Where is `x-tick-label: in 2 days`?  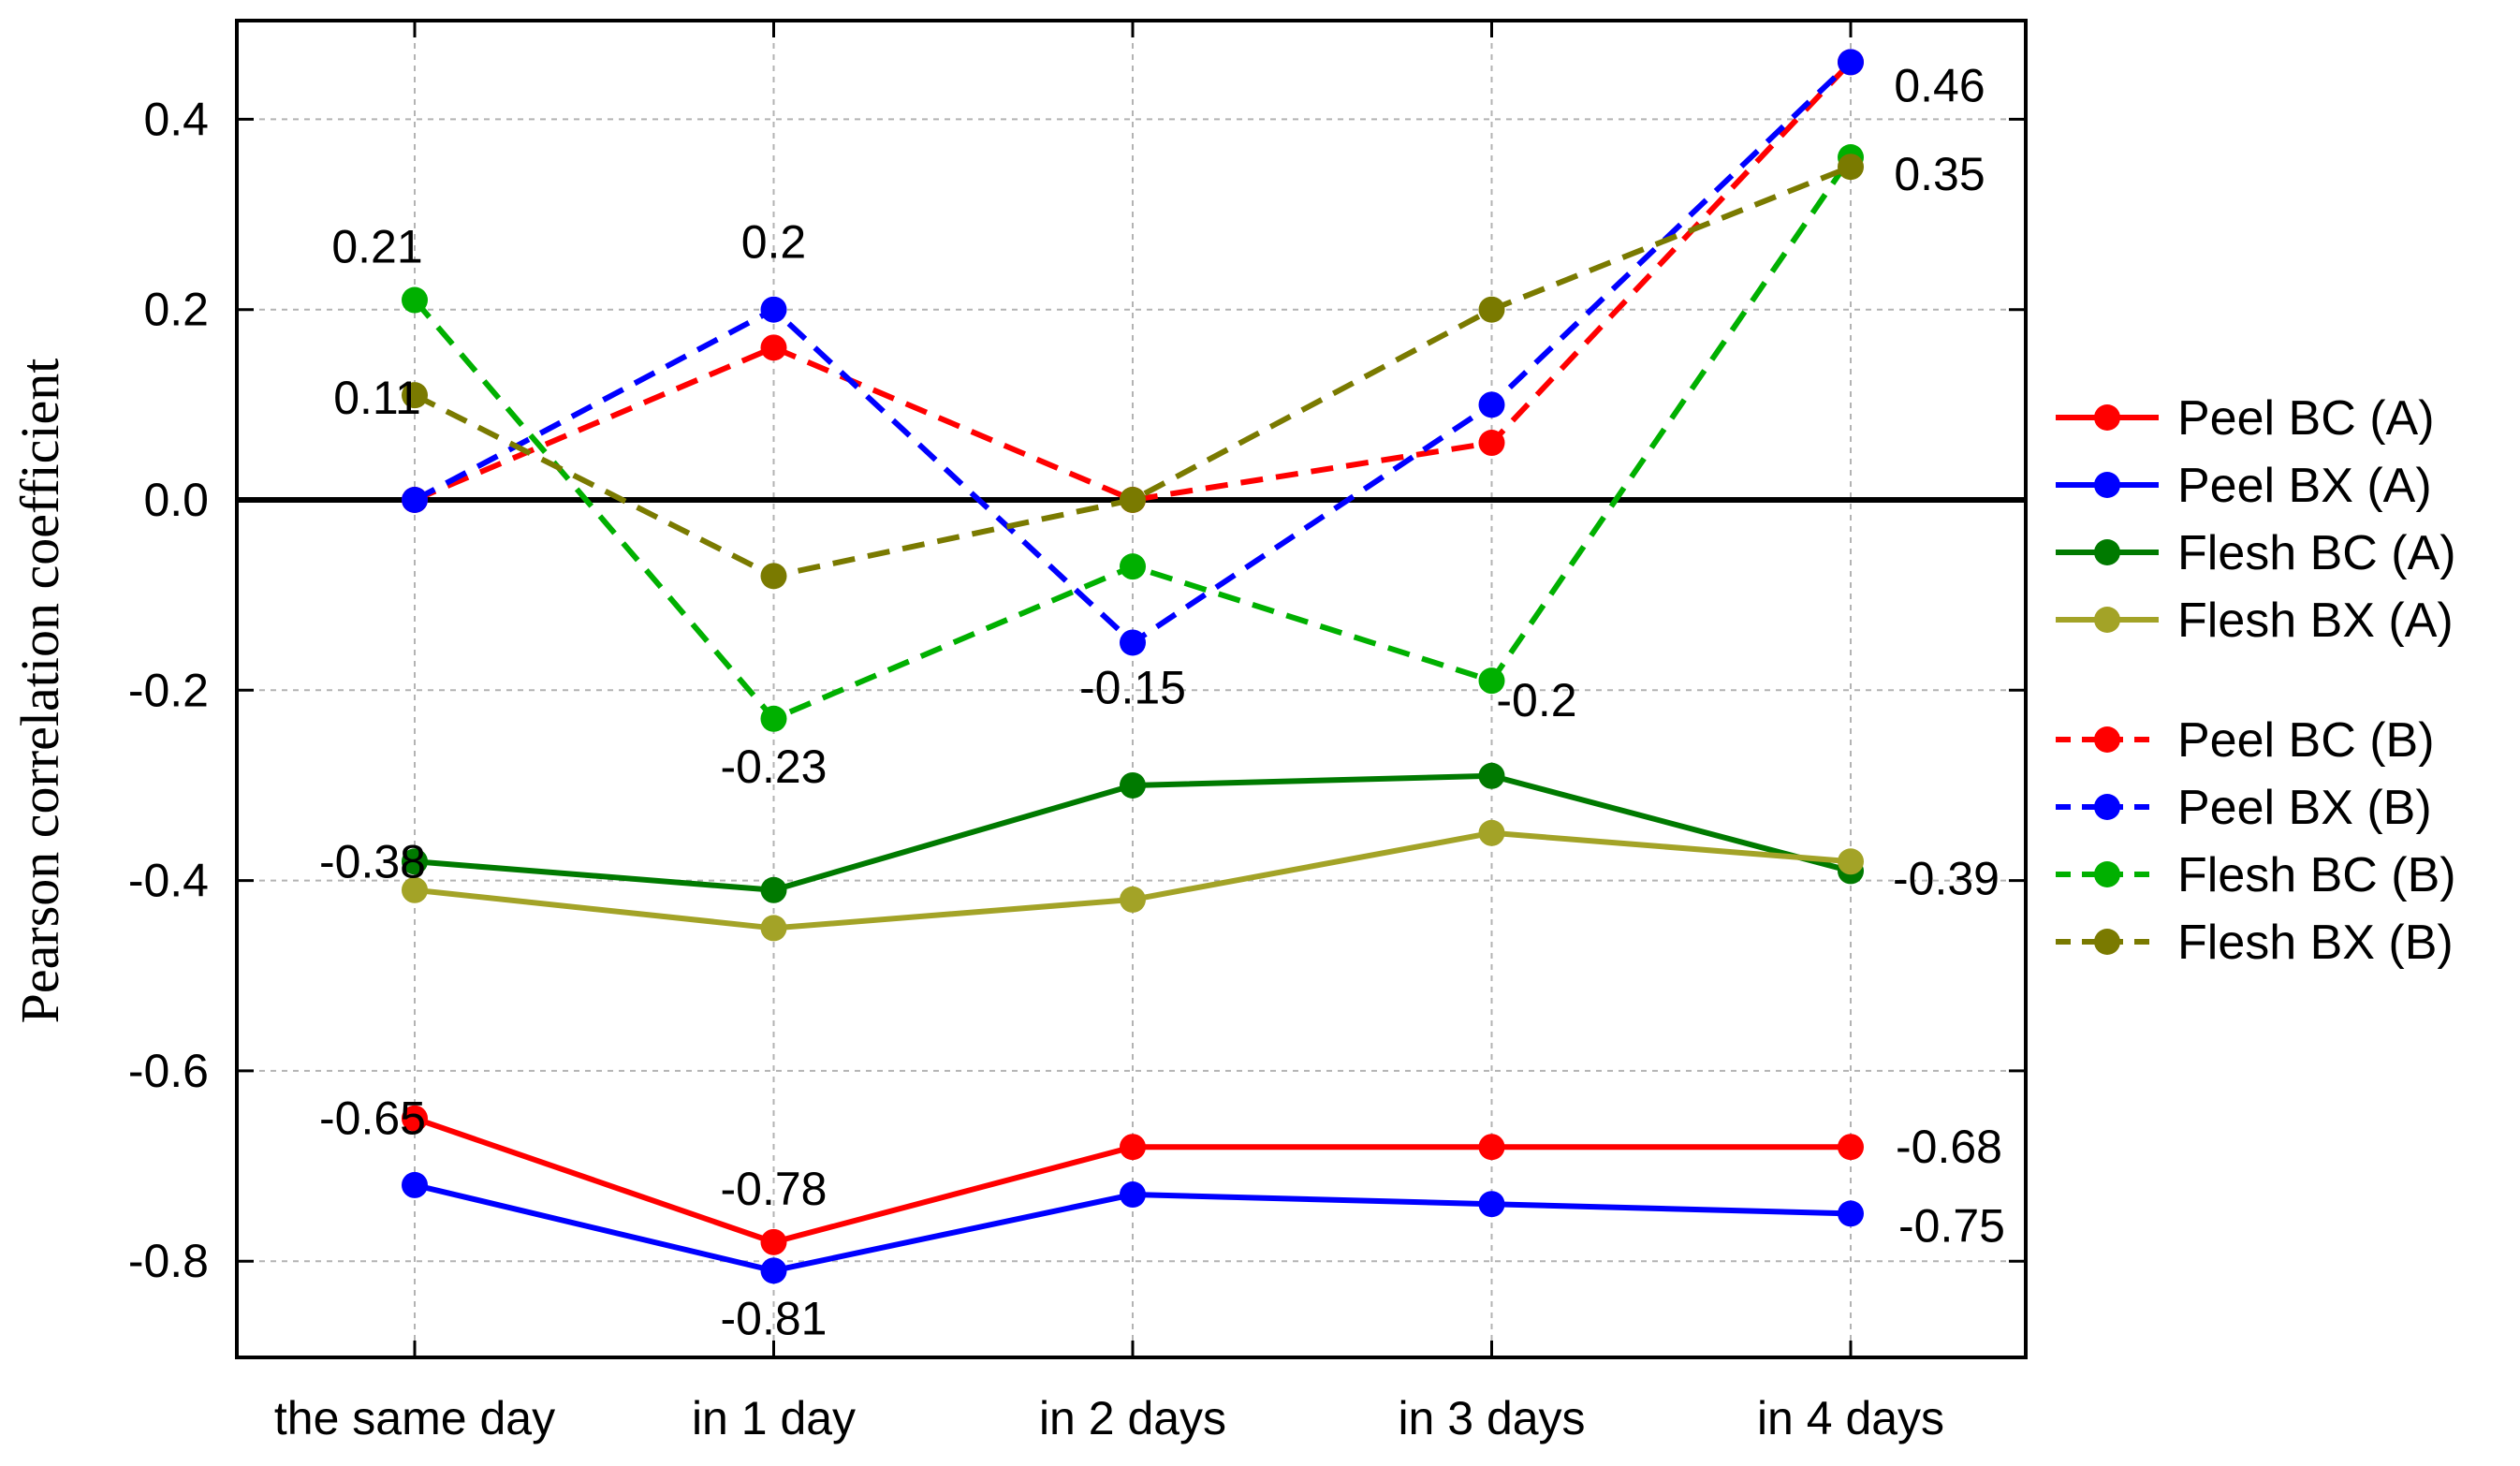
x-tick-label: in 2 days is located at coordinates (1132, 1418).